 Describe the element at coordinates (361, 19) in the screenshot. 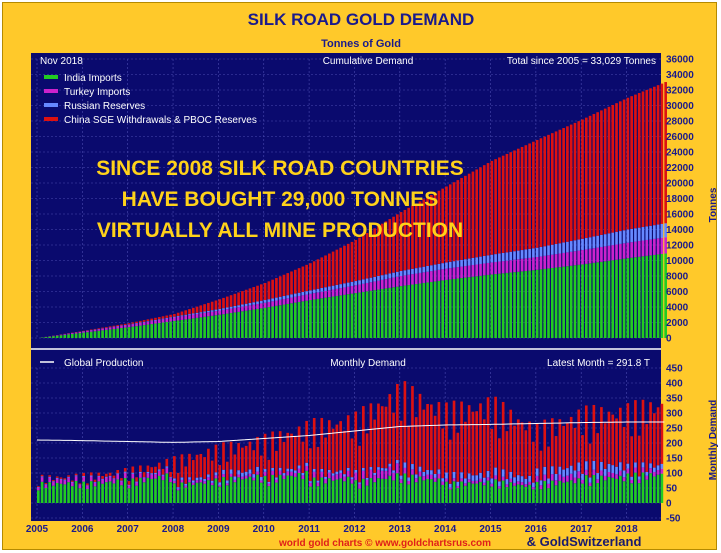

I see `chart-title: SILK ROAD GOLD DEMAND` at that location.